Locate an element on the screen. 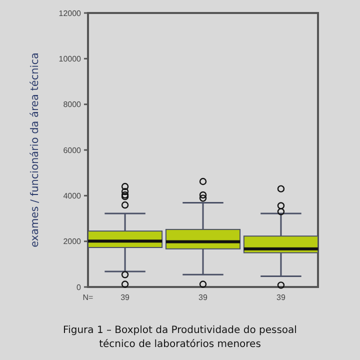 The height and width of the screenshot is (360, 360). y-tick-label: 0 is located at coordinates (79, 287).